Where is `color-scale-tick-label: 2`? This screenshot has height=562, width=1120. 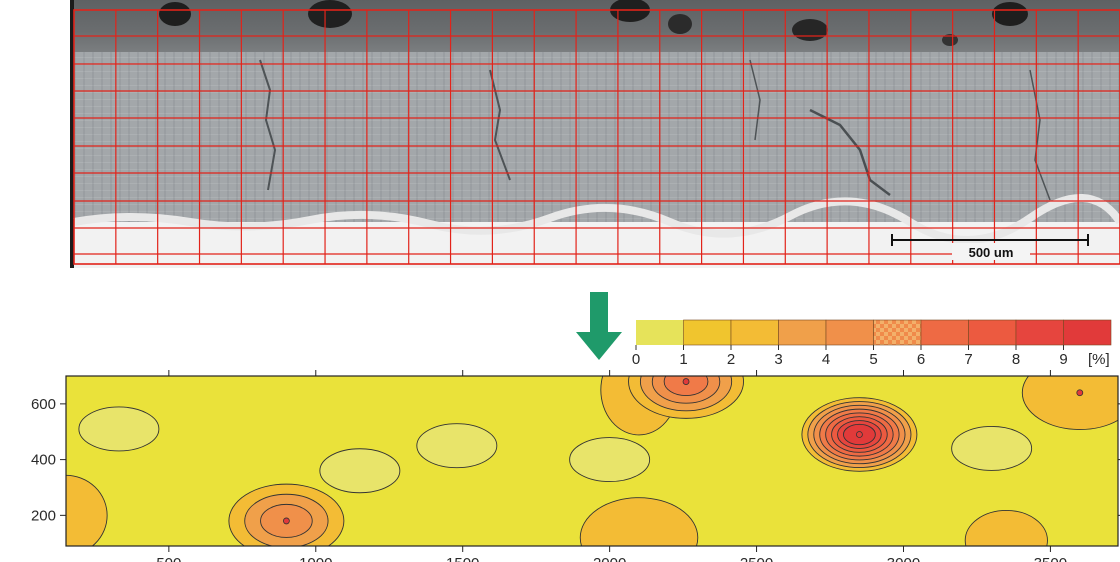 color-scale-tick-label: 2 is located at coordinates (731, 359).